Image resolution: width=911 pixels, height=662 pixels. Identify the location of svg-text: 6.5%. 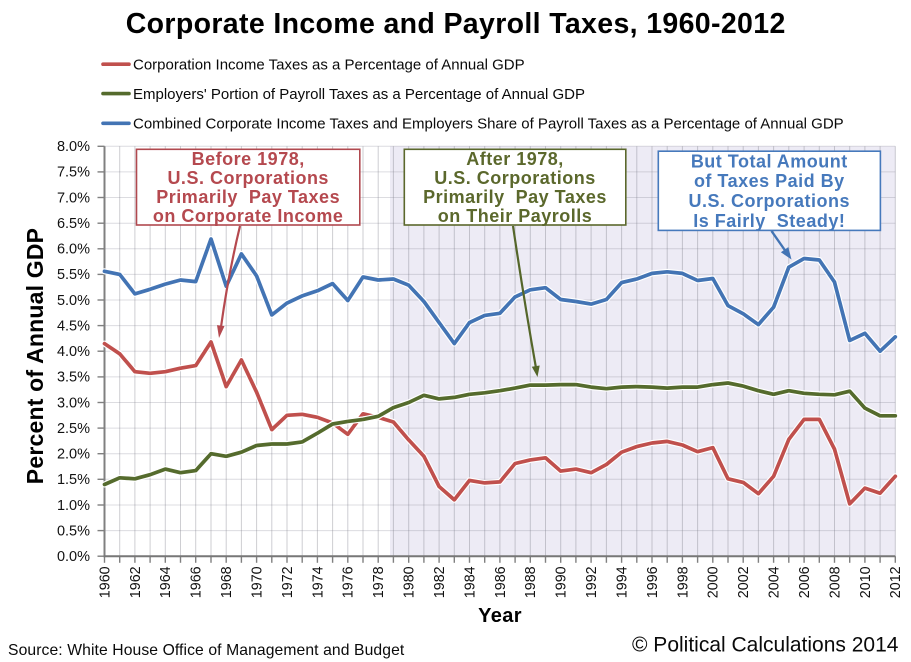
(73, 224).